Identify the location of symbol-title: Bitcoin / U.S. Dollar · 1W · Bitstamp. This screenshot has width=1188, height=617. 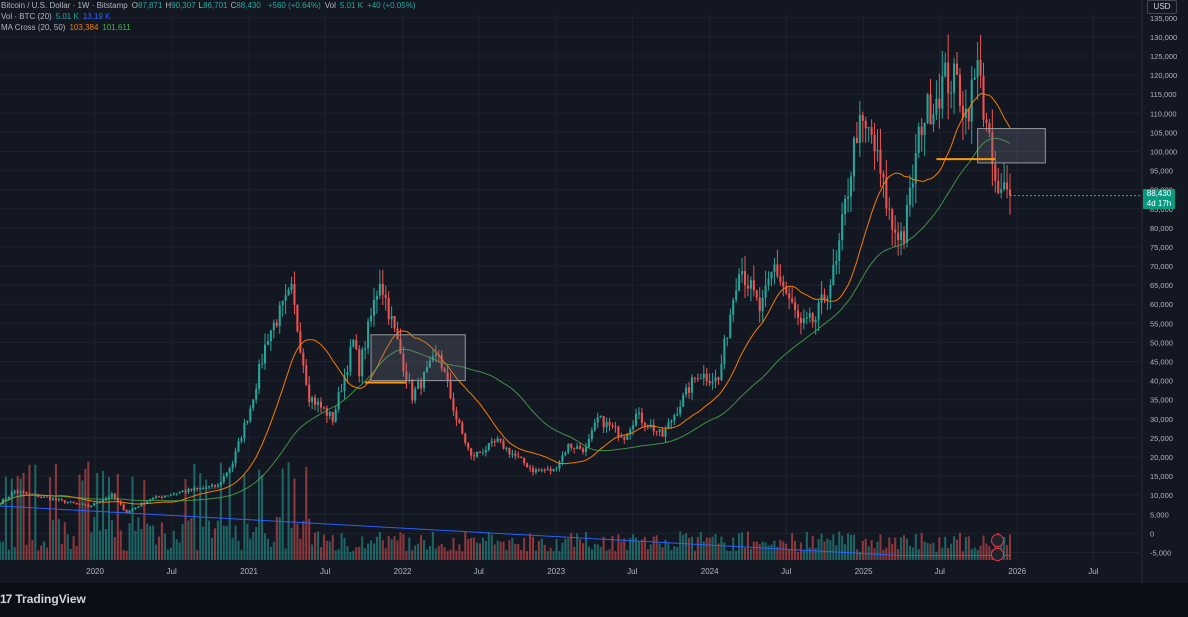
(64, 5).